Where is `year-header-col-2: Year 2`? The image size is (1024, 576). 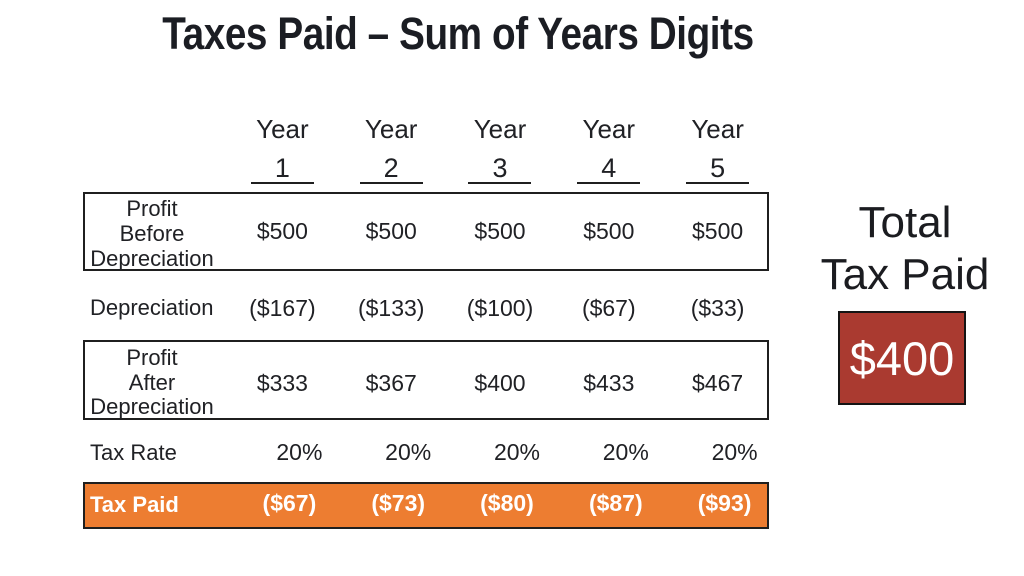
year-header-col-2: Year 2 is located at coordinates (391, 153).